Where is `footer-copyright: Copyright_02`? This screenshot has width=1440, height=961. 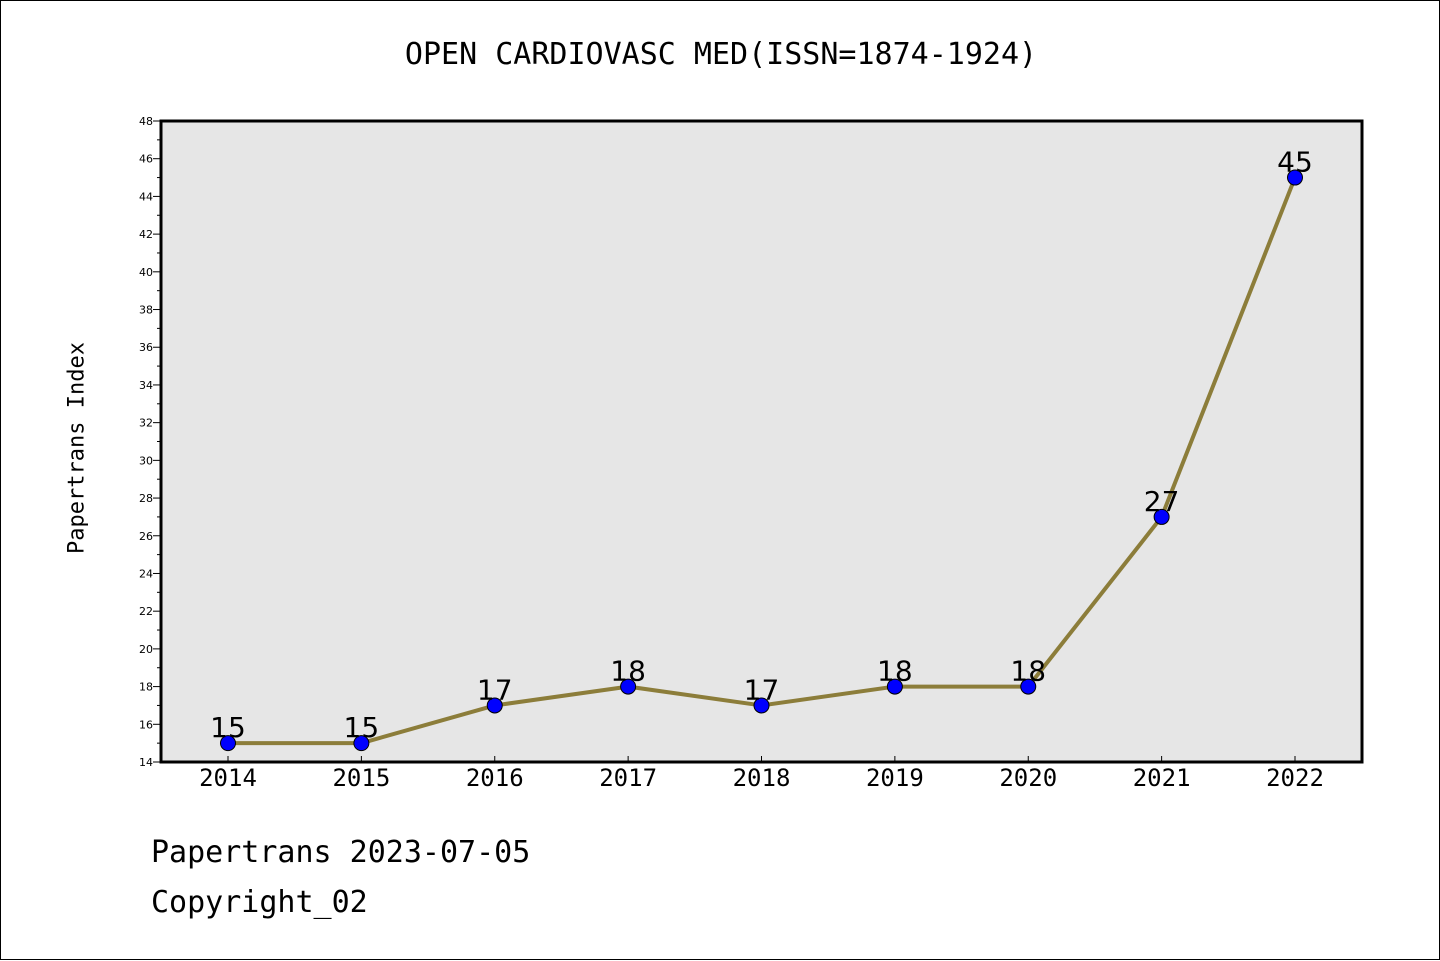
footer-copyright: Copyright_02 is located at coordinates (259, 902).